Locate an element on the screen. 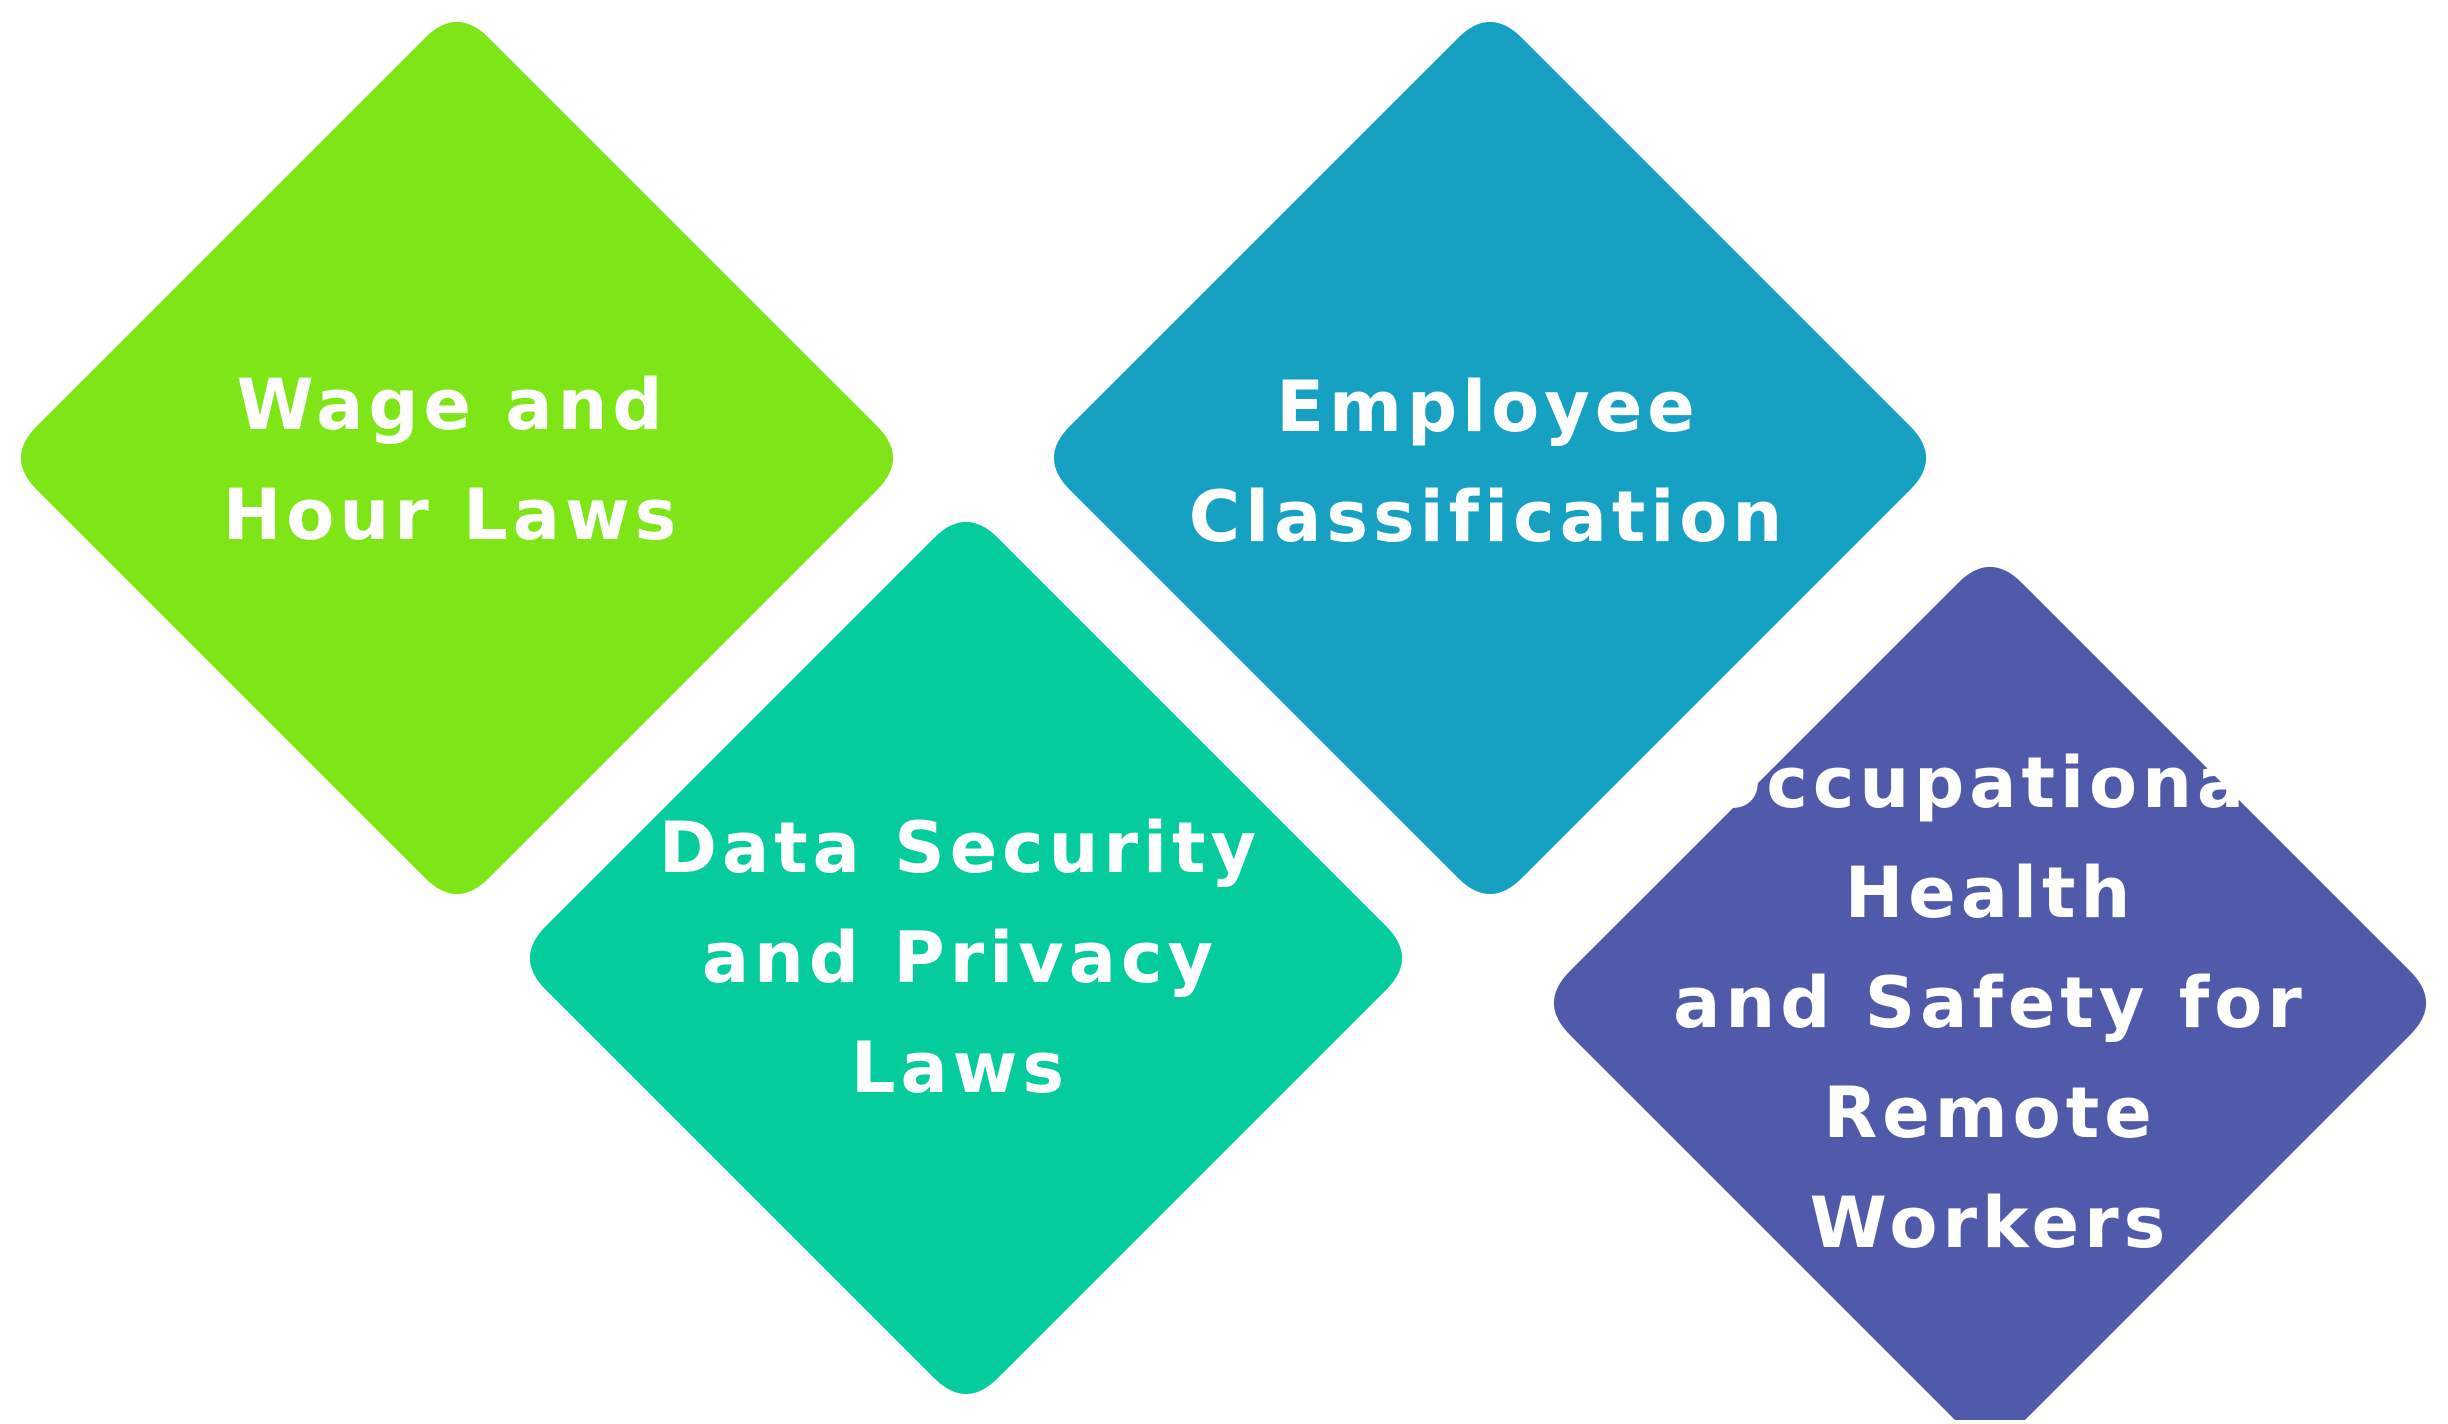 The height and width of the screenshot is (1424, 2448). label-line: Classification is located at coordinates (1488, 517).